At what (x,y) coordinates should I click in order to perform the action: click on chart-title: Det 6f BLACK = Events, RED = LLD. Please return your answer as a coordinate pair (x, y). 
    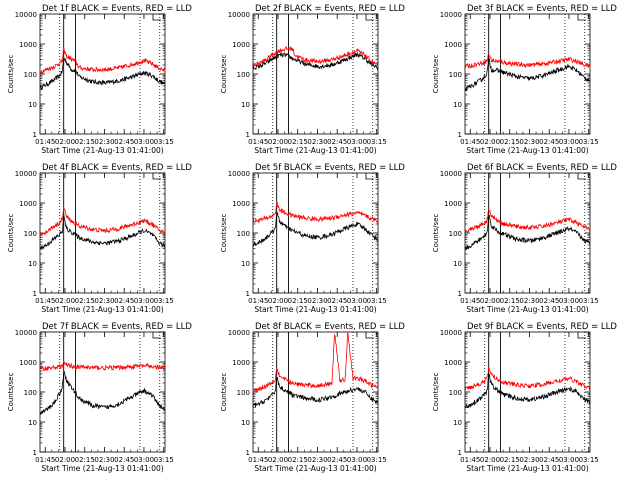
    Looking at the image, I should click on (542, 168).